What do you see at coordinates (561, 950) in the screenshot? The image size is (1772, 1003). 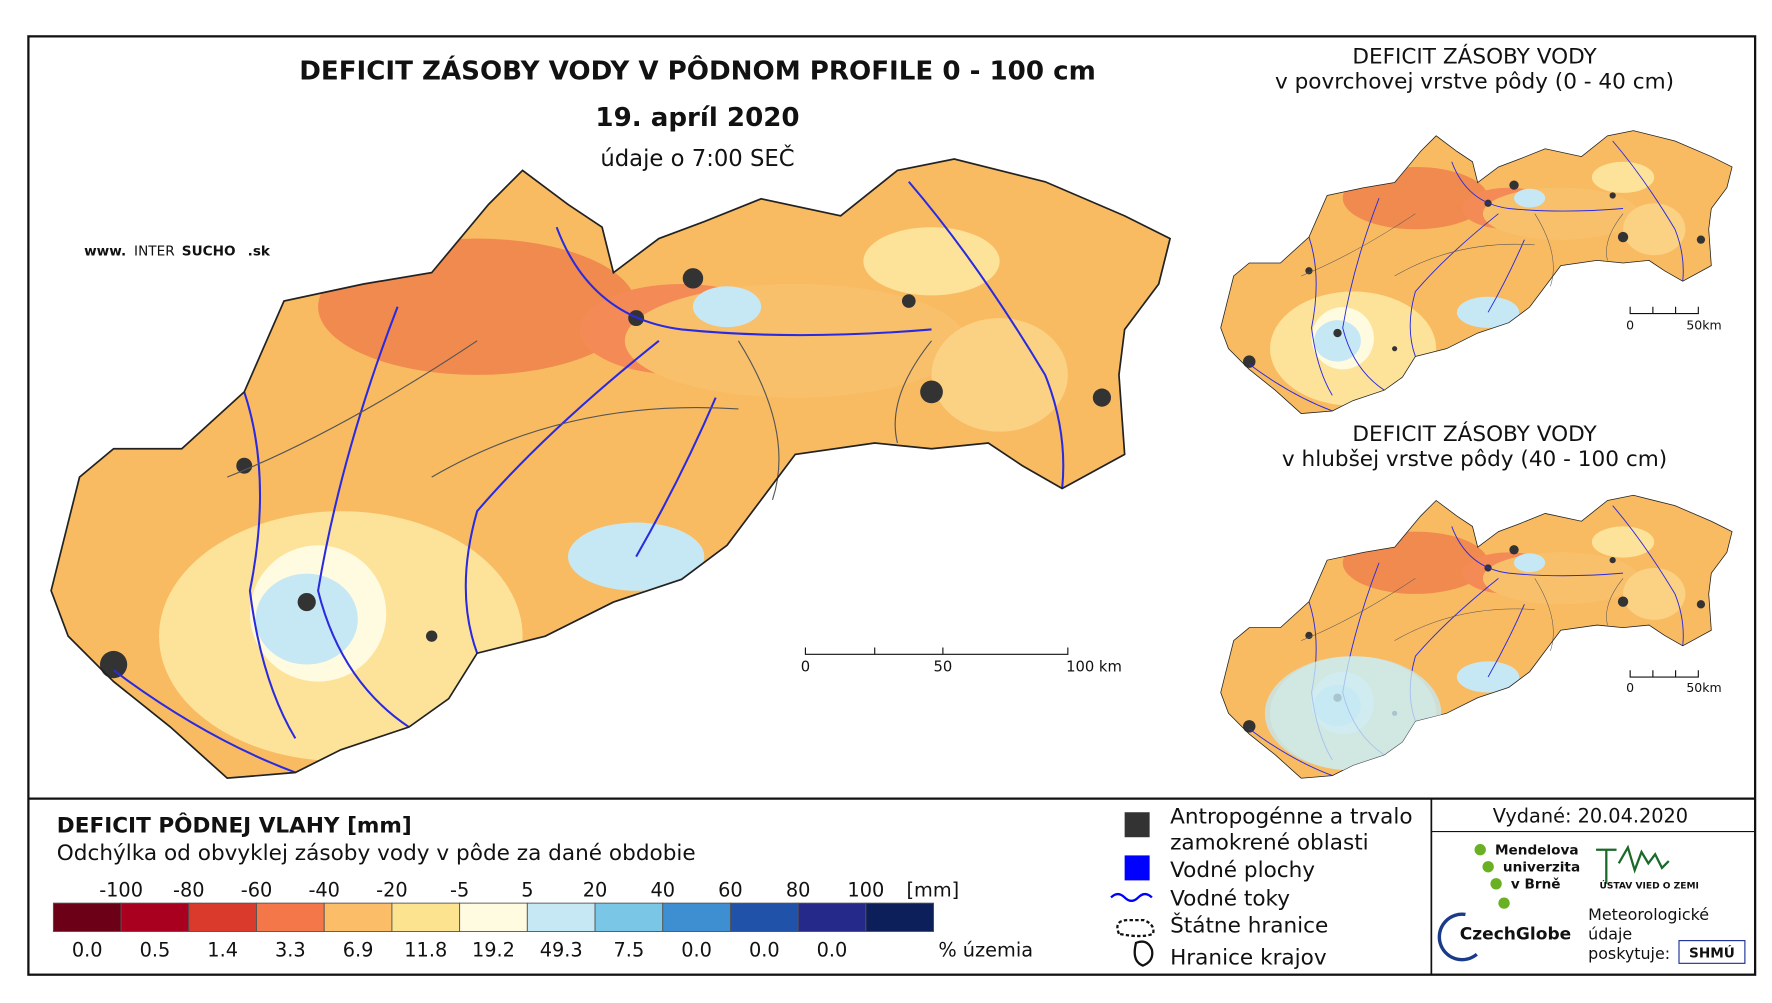 I see `legend-share: 49.3` at bounding box center [561, 950].